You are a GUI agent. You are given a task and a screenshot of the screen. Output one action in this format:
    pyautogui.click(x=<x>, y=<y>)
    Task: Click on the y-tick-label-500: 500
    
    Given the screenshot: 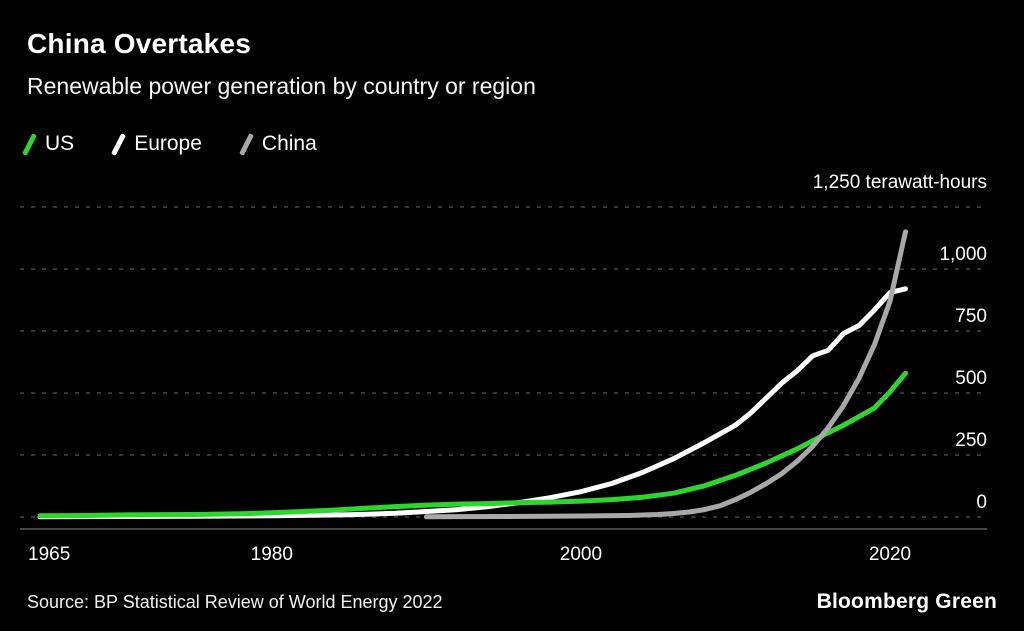 What is the action you would take?
    pyautogui.click(x=971, y=378)
    